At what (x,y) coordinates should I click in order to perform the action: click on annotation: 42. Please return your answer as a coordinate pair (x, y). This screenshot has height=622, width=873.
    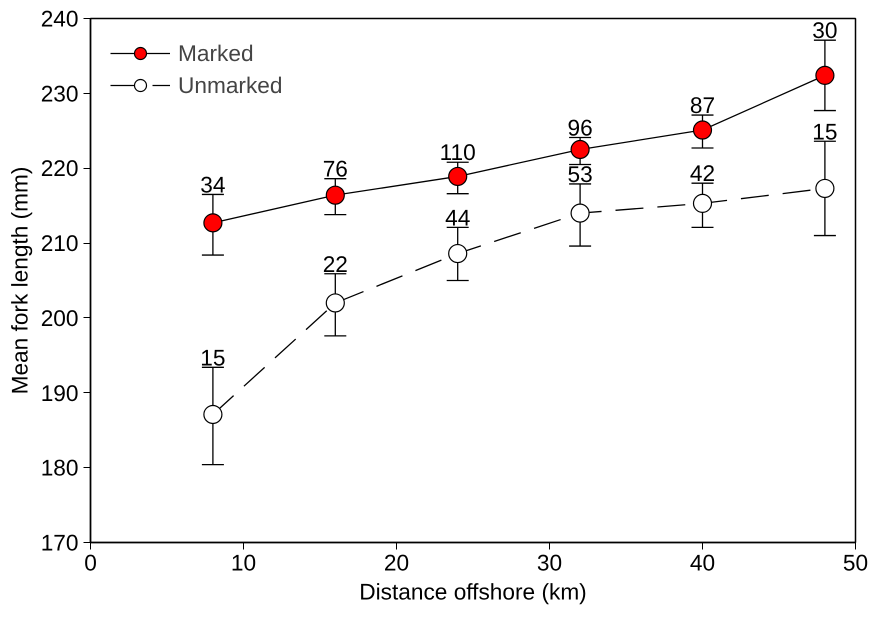
    Looking at the image, I should click on (703, 173).